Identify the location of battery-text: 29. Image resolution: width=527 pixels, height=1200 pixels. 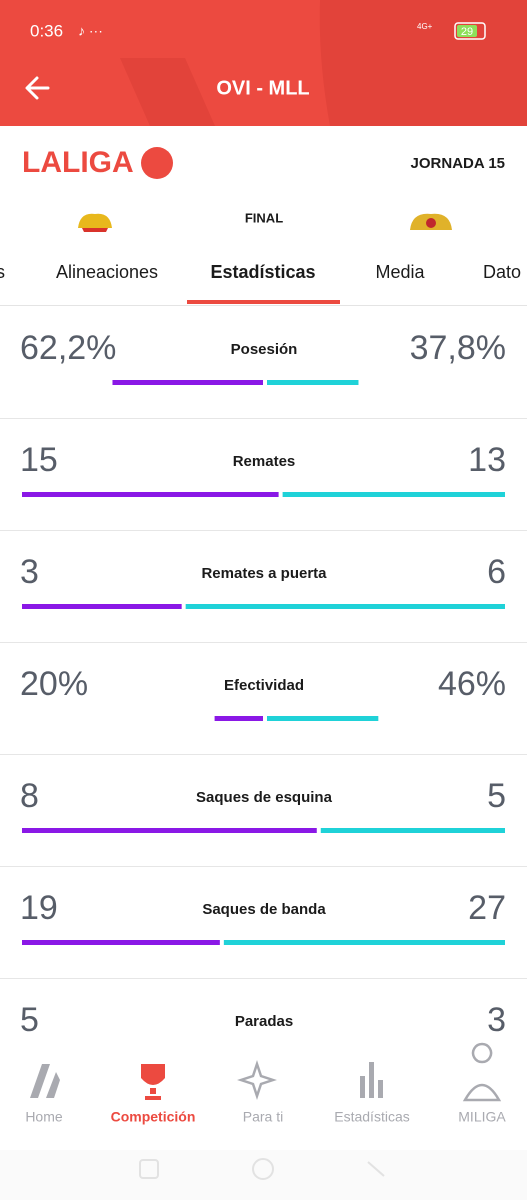
(467, 32).